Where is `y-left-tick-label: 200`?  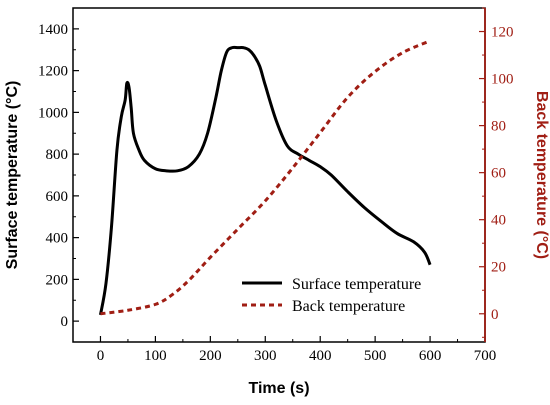 y-left-tick-label: 200 is located at coordinates (57, 280).